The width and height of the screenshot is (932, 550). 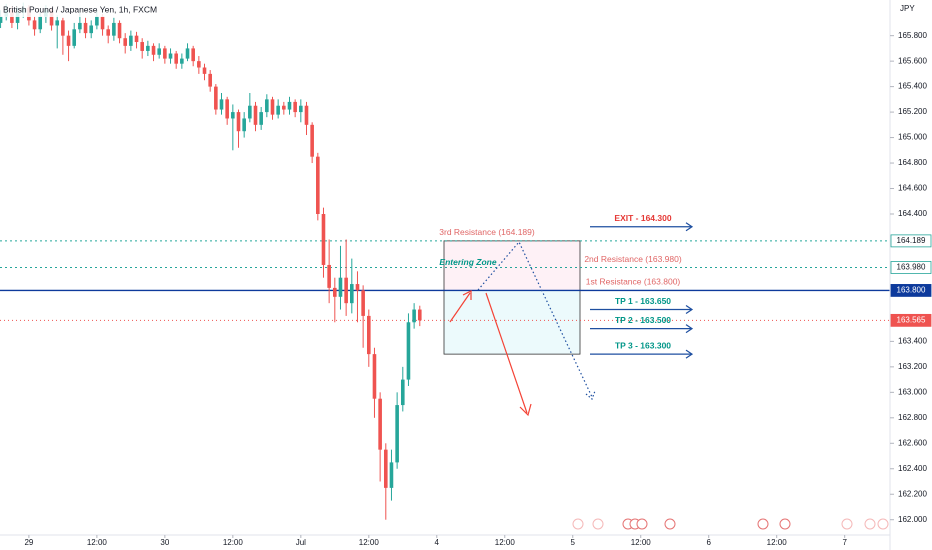 I want to click on target-label: TP 1 - 163.650, so click(x=643, y=301).